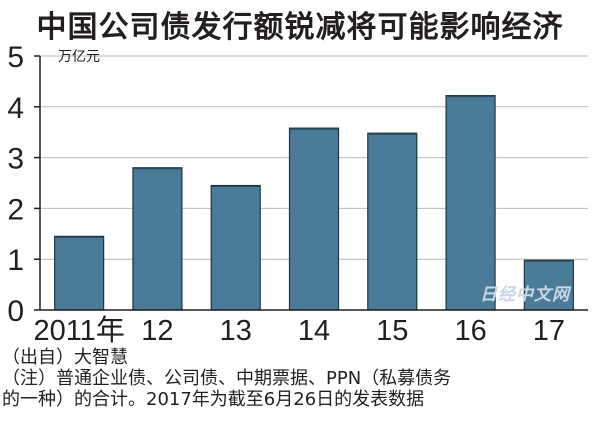 This screenshot has width=600, height=436. Describe the element at coordinates (15, 57) in the screenshot. I see `y-tick-label: 5` at that location.